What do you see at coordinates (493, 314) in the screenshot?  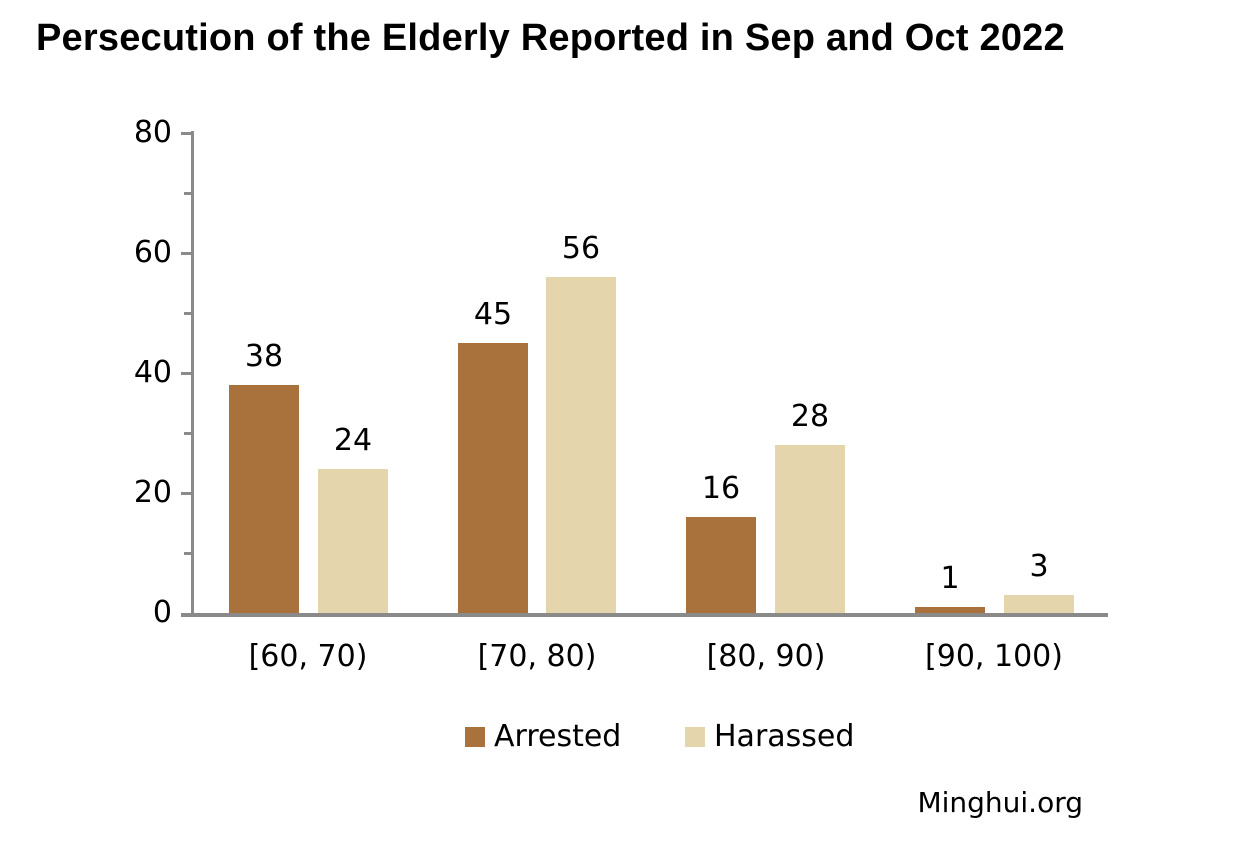 I see `bar-value-label: 45` at bounding box center [493, 314].